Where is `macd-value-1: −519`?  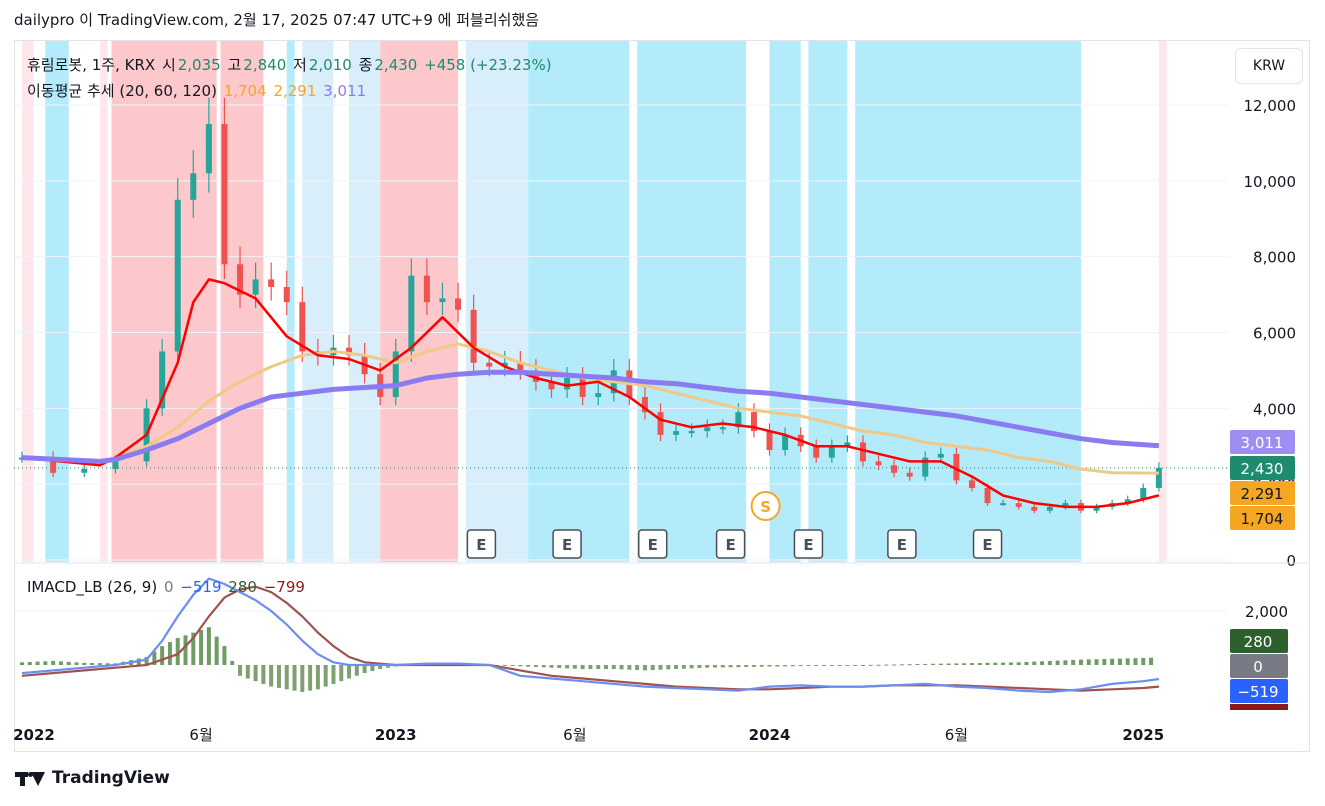 macd-value-1: −519 is located at coordinates (201, 587).